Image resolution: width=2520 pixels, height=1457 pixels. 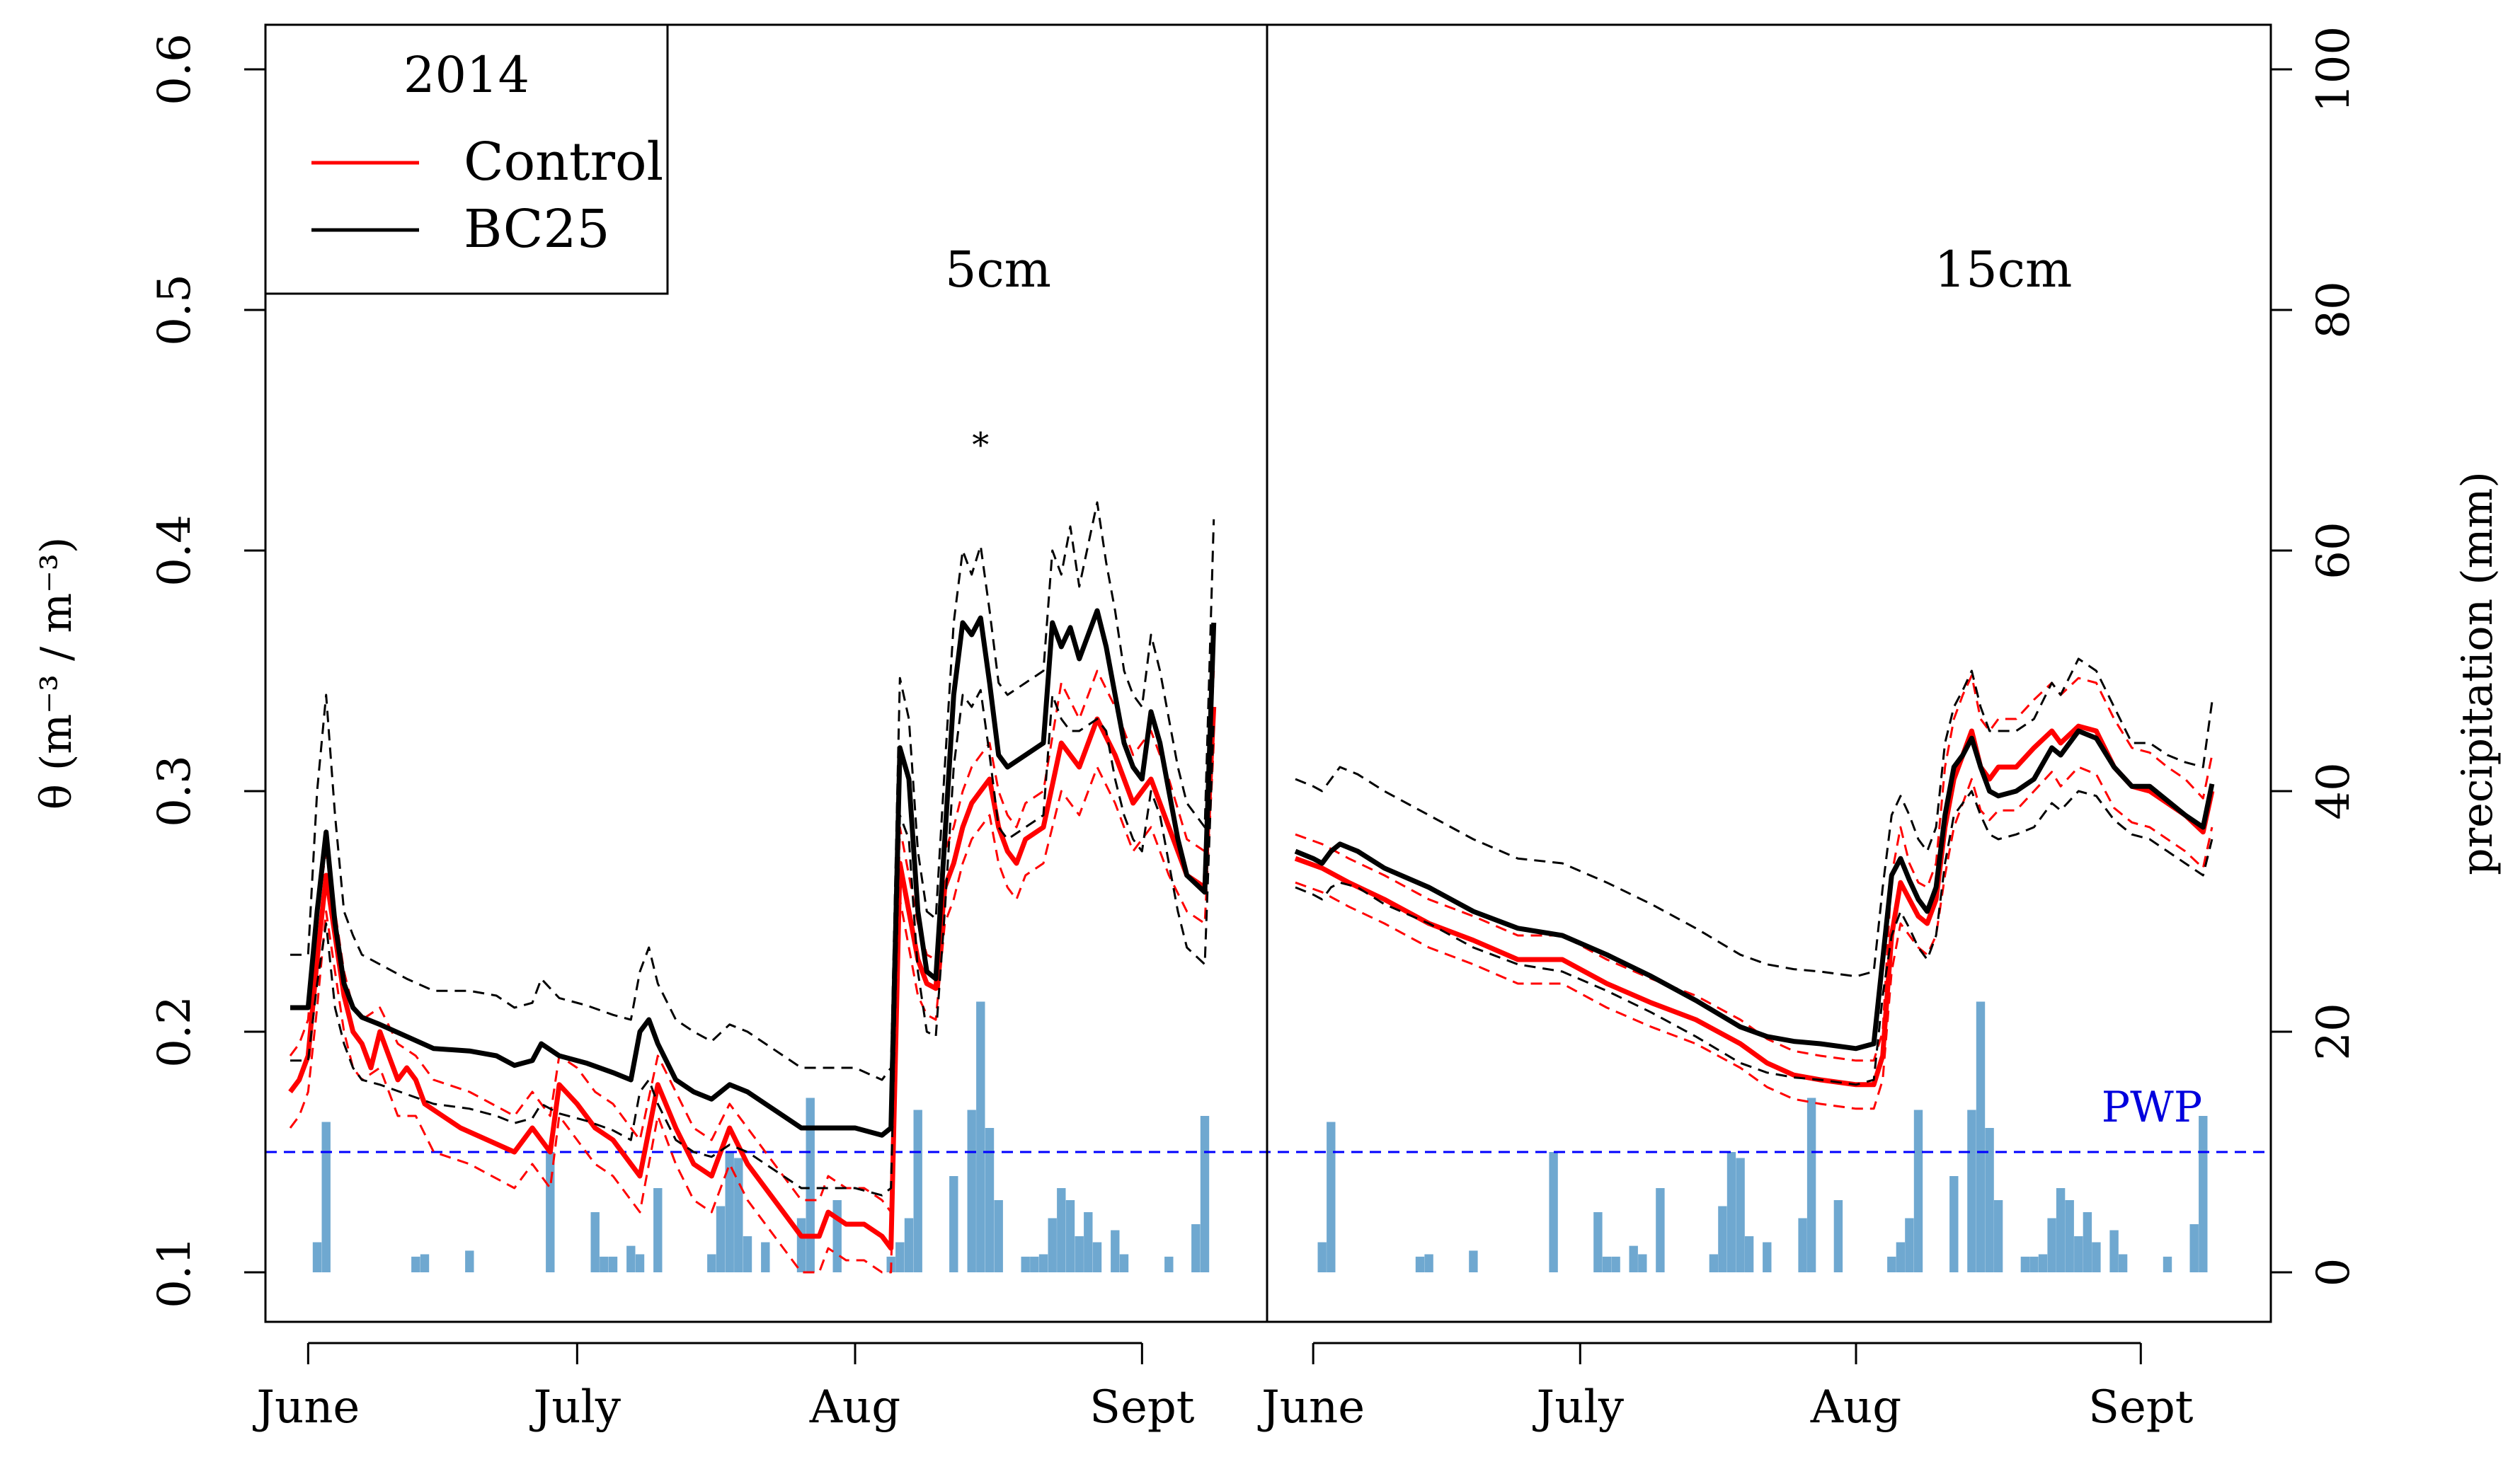 I want to click on precipitation-bars, so click(x=1260, y=1136).